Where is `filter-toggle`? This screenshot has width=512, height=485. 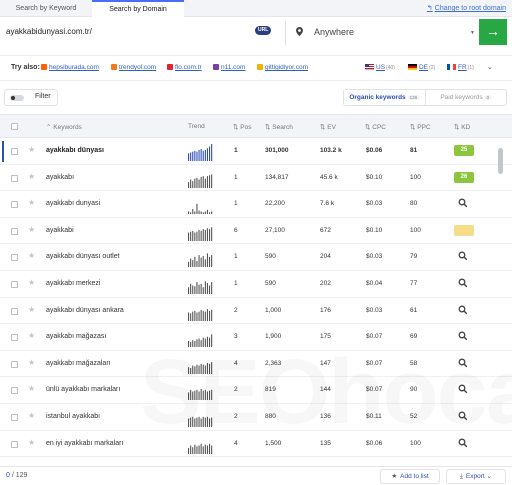
filter-toggle is located at coordinates (17, 98).